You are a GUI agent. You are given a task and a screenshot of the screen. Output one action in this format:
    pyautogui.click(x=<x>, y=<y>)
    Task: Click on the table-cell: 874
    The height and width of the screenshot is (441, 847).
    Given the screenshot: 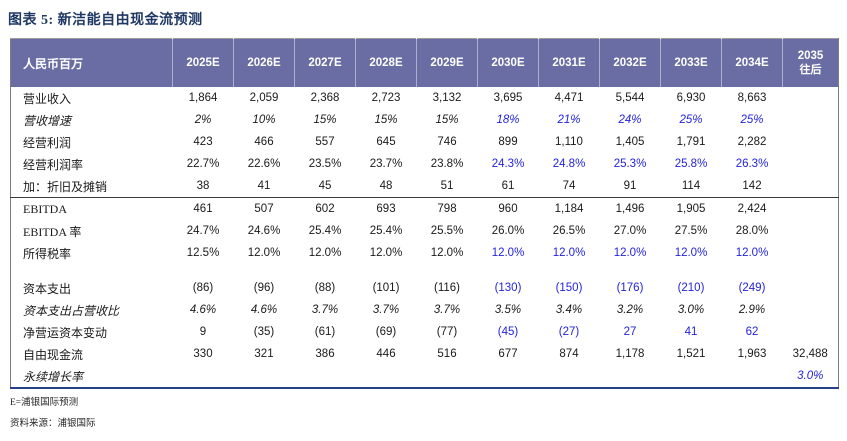 What is the action you would take?
    pyautogui.click(x=569, y=354)
    